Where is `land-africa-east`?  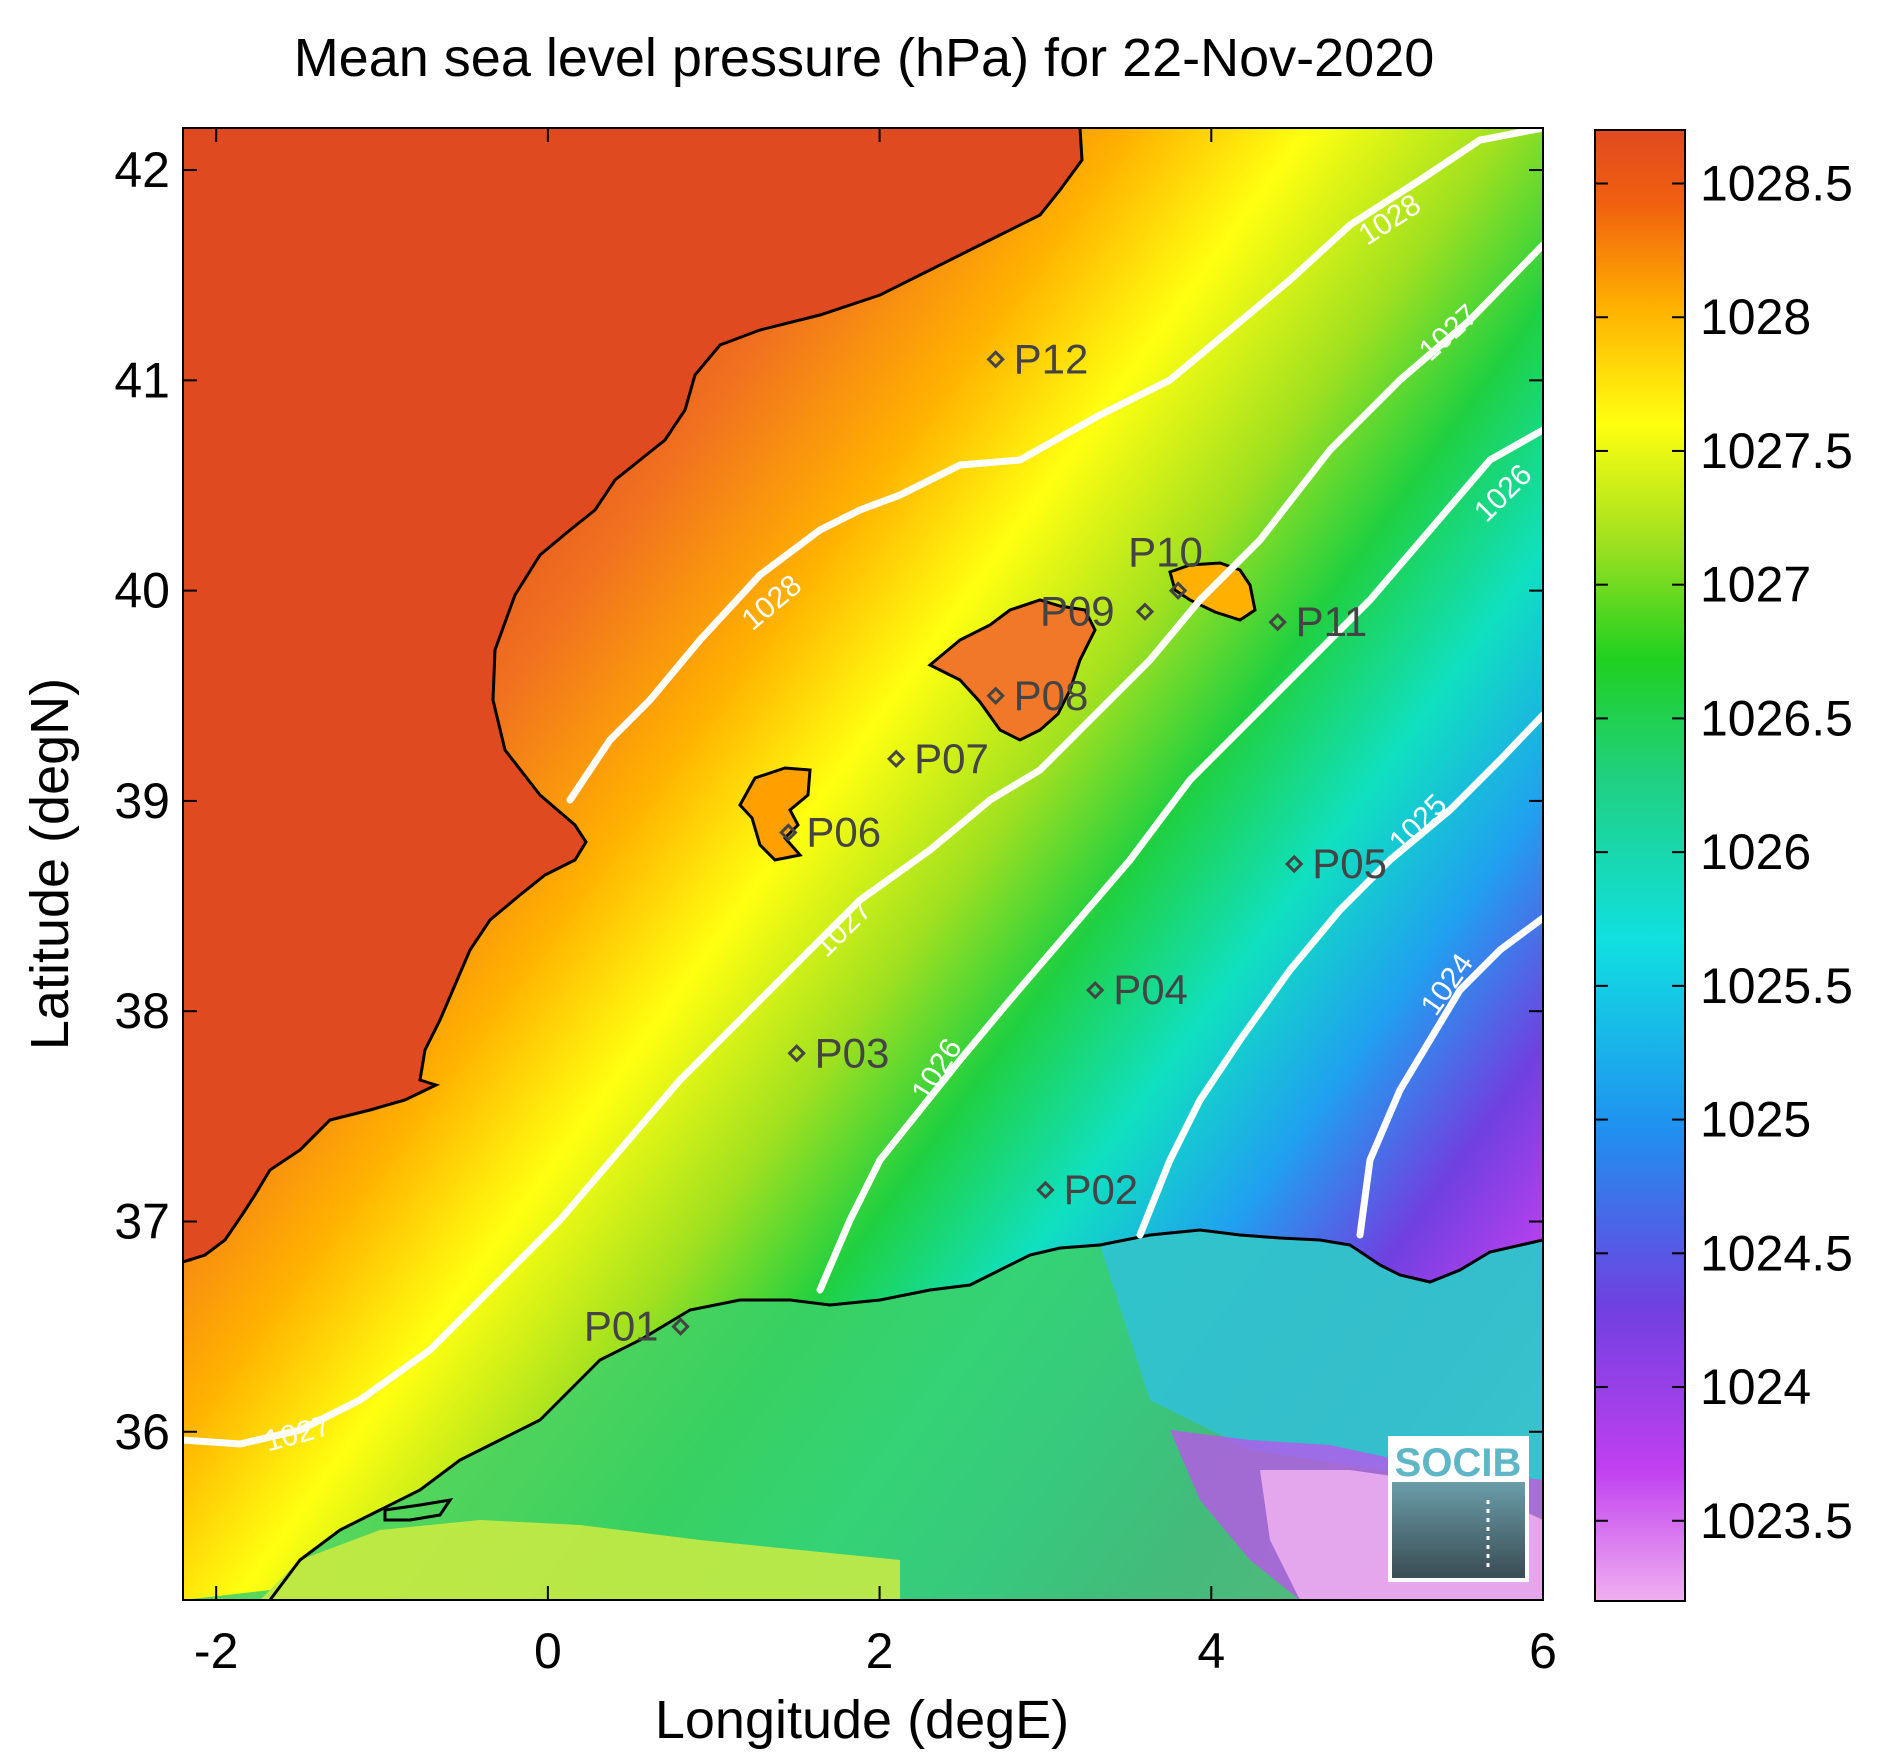
land-africa-east is located at coordinates (1321, 1355).